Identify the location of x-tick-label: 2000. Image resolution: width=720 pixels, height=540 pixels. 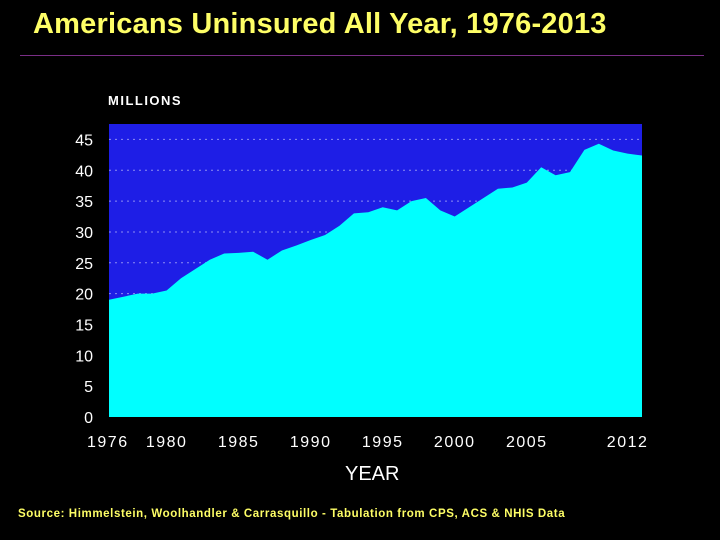
(455, 442).